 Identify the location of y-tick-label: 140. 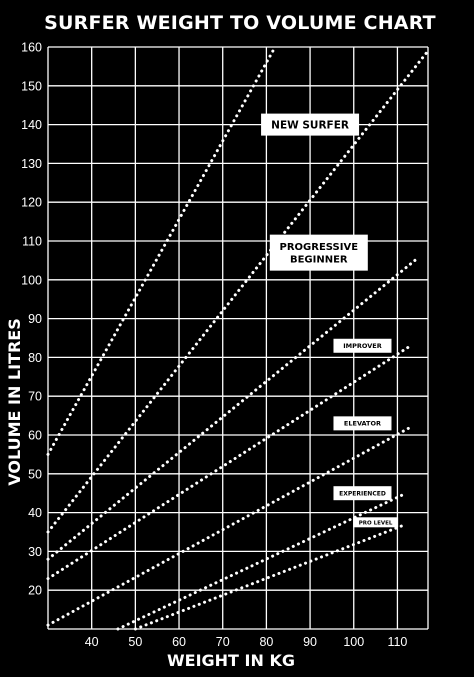
(31, 125).